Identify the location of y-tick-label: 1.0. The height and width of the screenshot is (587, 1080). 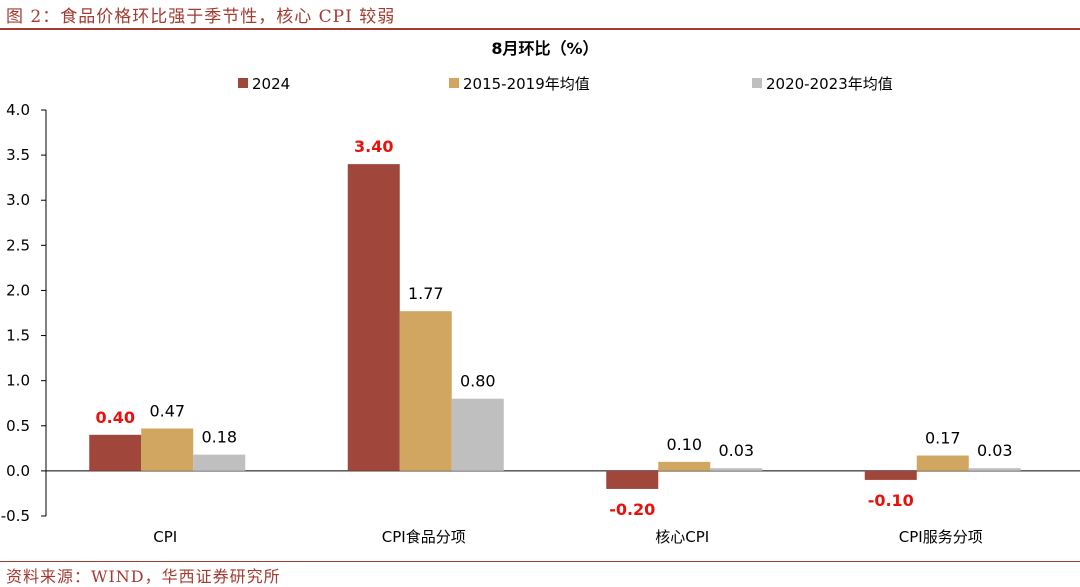
(18, 381).